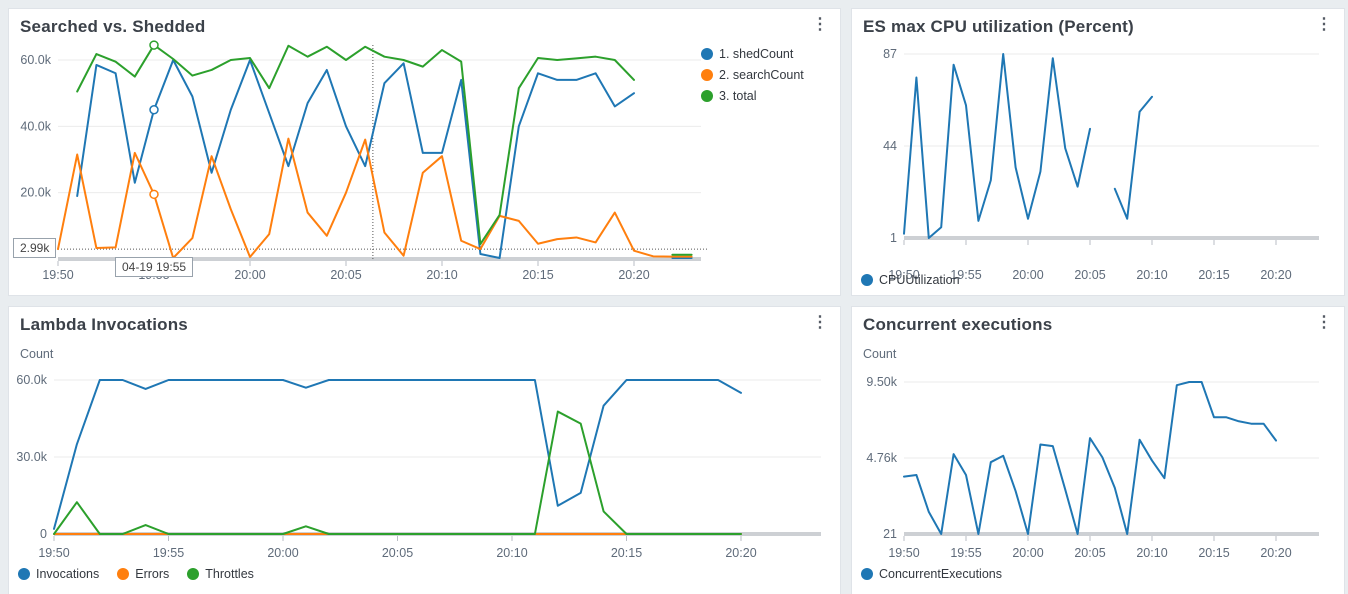  What do you see at coordinates (152, 574) in the screenshot?
I see `legend-label: Errors` at bounding box center [152, 574].